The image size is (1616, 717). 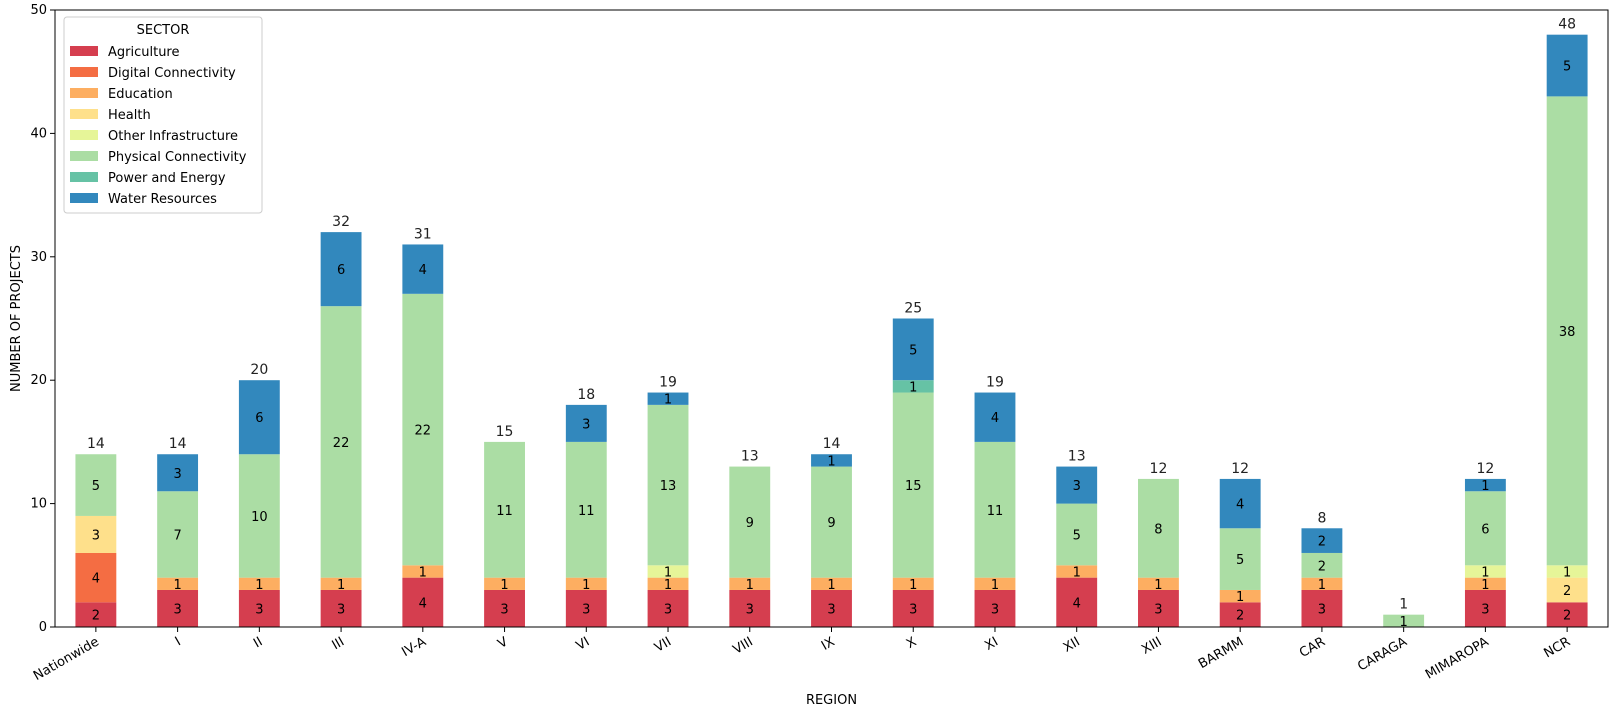 I want to click on x-tick-label: XI, so click(x=991, y=643).